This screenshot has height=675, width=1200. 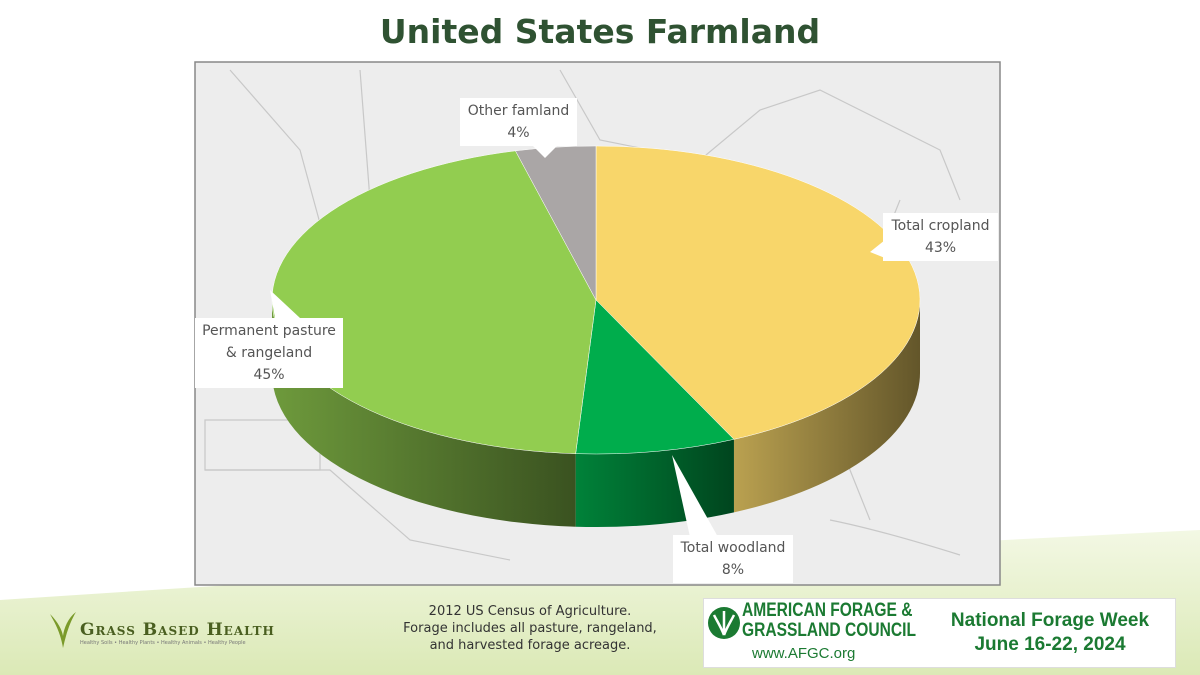 I want to click on label-value: 45%, so click(x=269, y=375).